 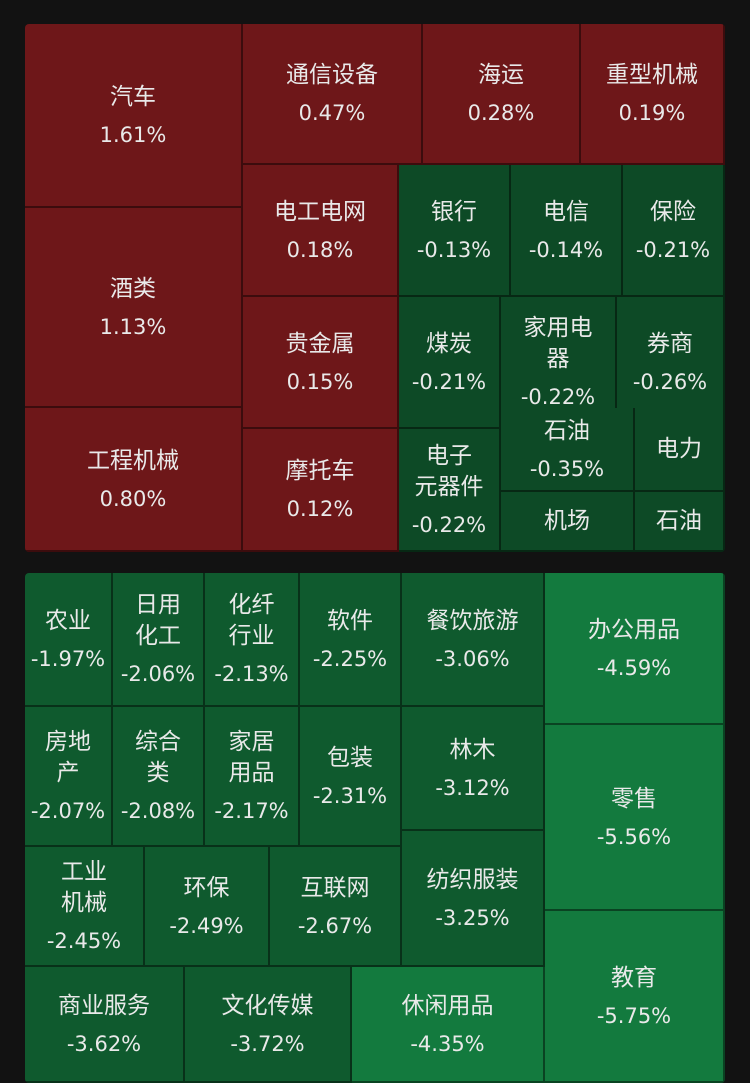 What do you see at coordinates (133, 326) in the screenshot?
I see `sector-change: 1.13%` at bounding box center [133, 326].